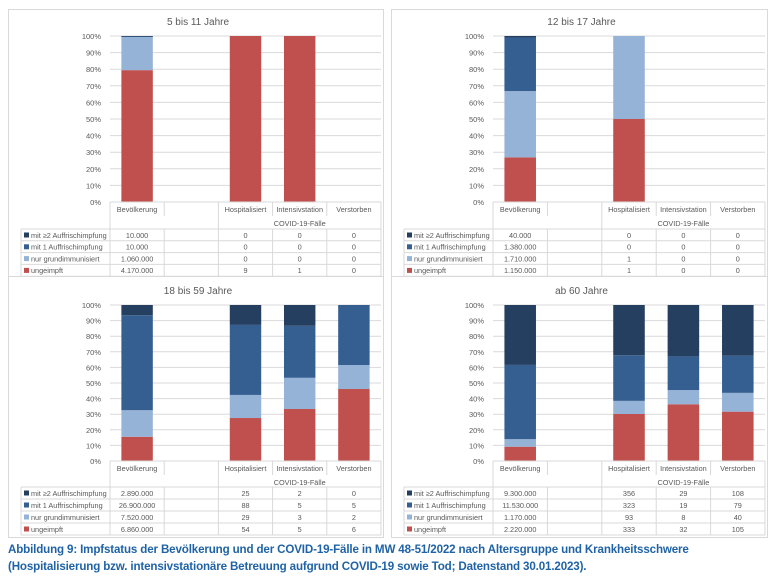 This screenshot has height=580, width=779. I want to click on table-value: 5, so click(354, 505).